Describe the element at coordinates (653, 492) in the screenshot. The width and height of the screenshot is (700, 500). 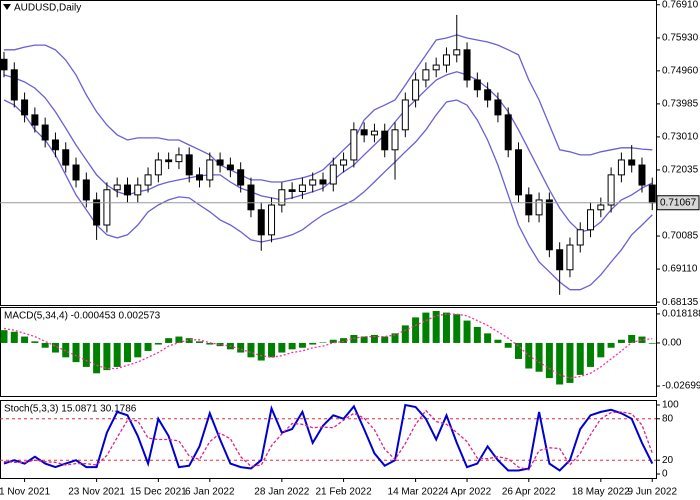
I see `x-tick-label: 9 Jun 2022` at that location.